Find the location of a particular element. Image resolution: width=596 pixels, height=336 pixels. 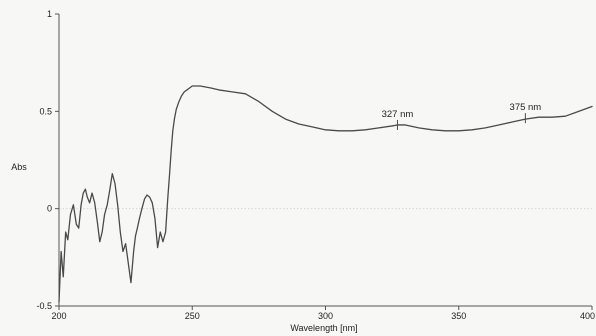

peak-label: 327 nm is located at coordinates (398, 114).